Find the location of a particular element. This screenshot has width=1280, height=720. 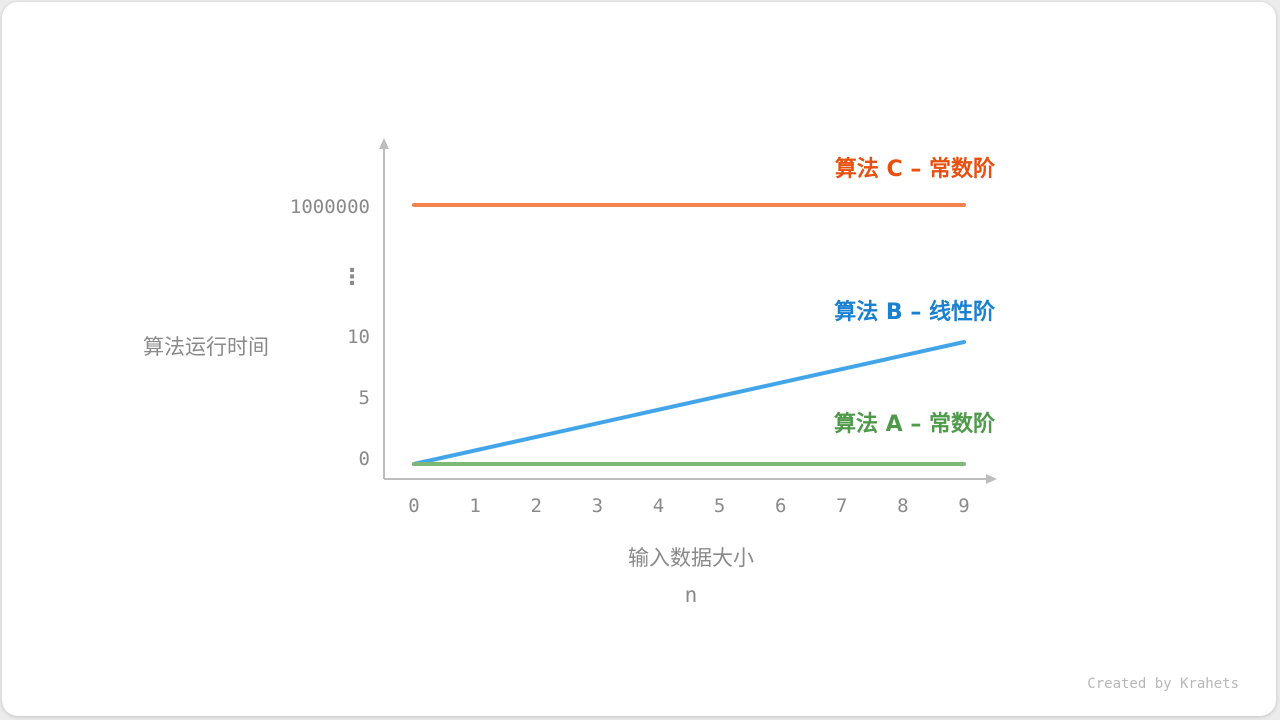

x-tick-label: 9 is located at coordinates (963, 506).